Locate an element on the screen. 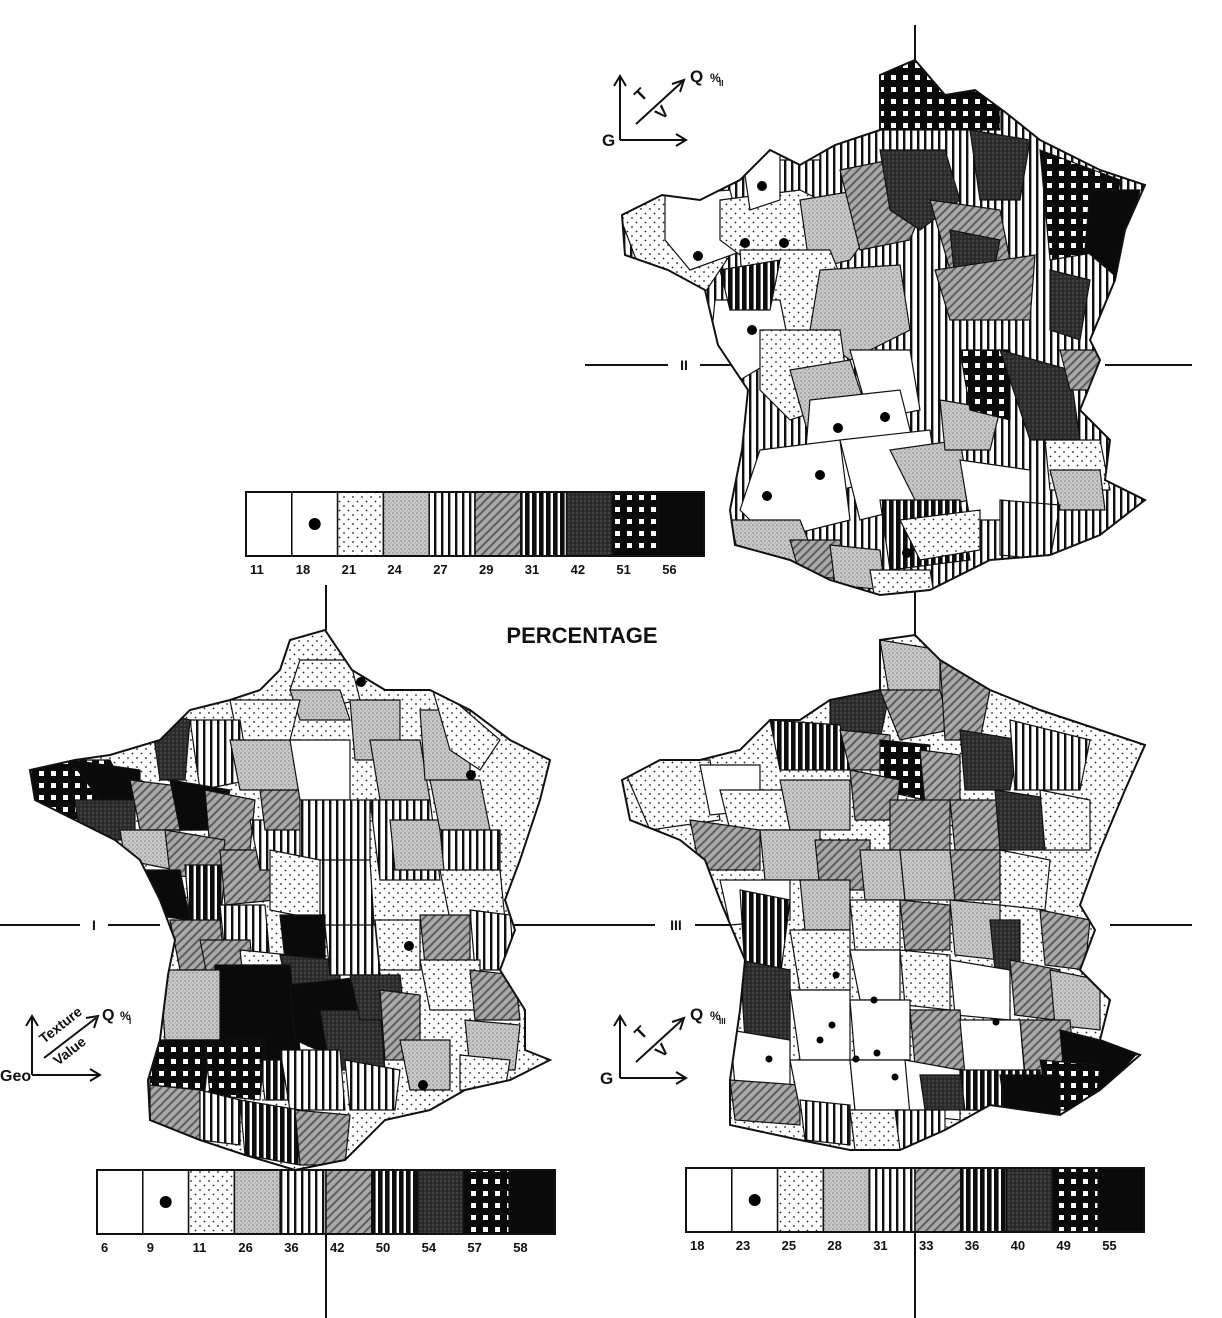  key-ii-v: V is located at coordinates (662, 112).